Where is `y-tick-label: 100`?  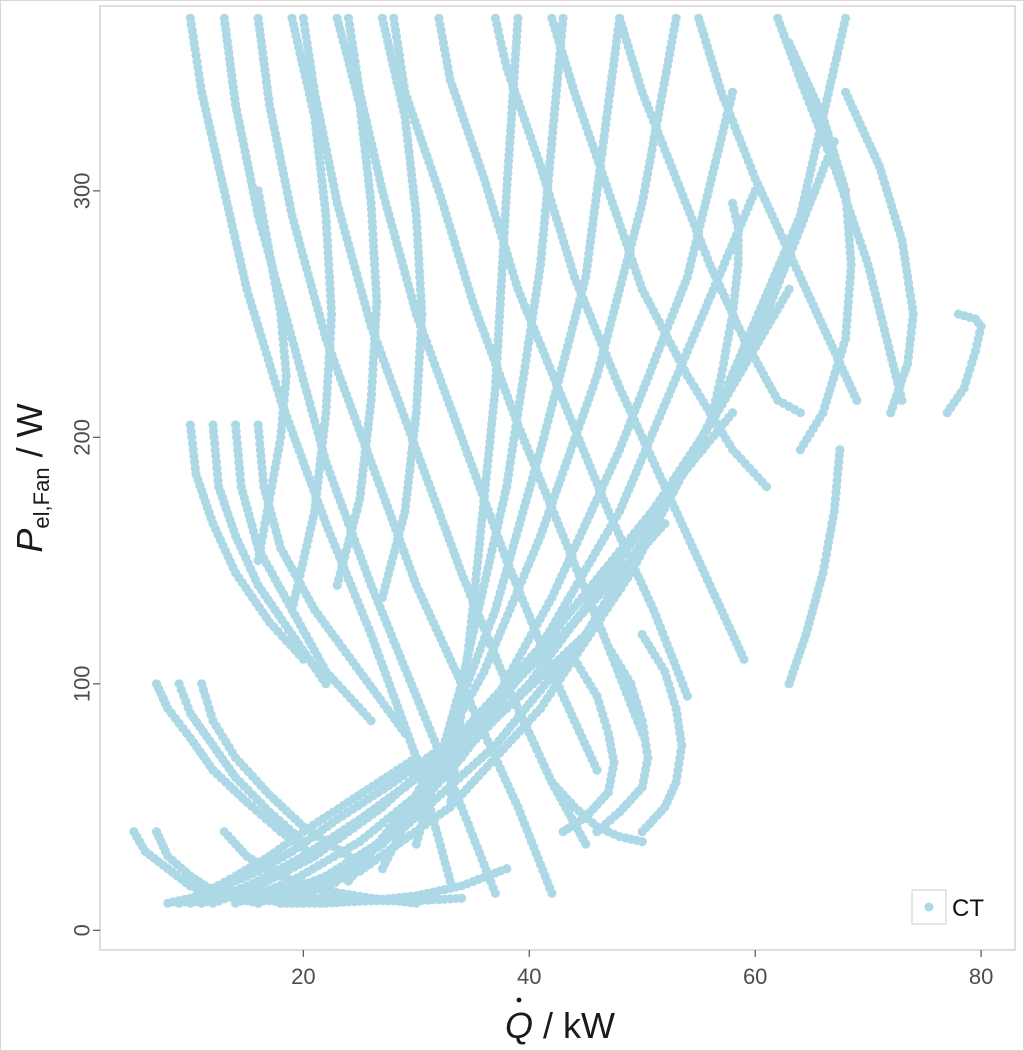
y-tick-label: 100 is located at coordinates (82, 683).